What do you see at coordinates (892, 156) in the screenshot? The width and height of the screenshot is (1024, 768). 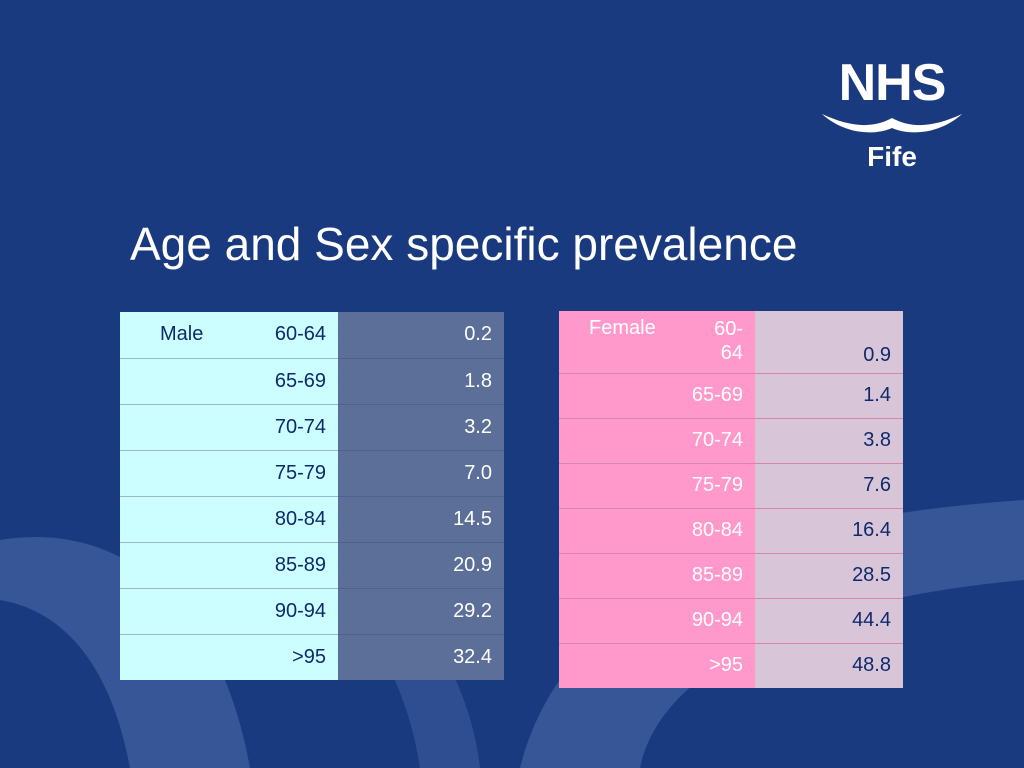 I see `logo-region-text: Fife` at bounding box center [892, 156].